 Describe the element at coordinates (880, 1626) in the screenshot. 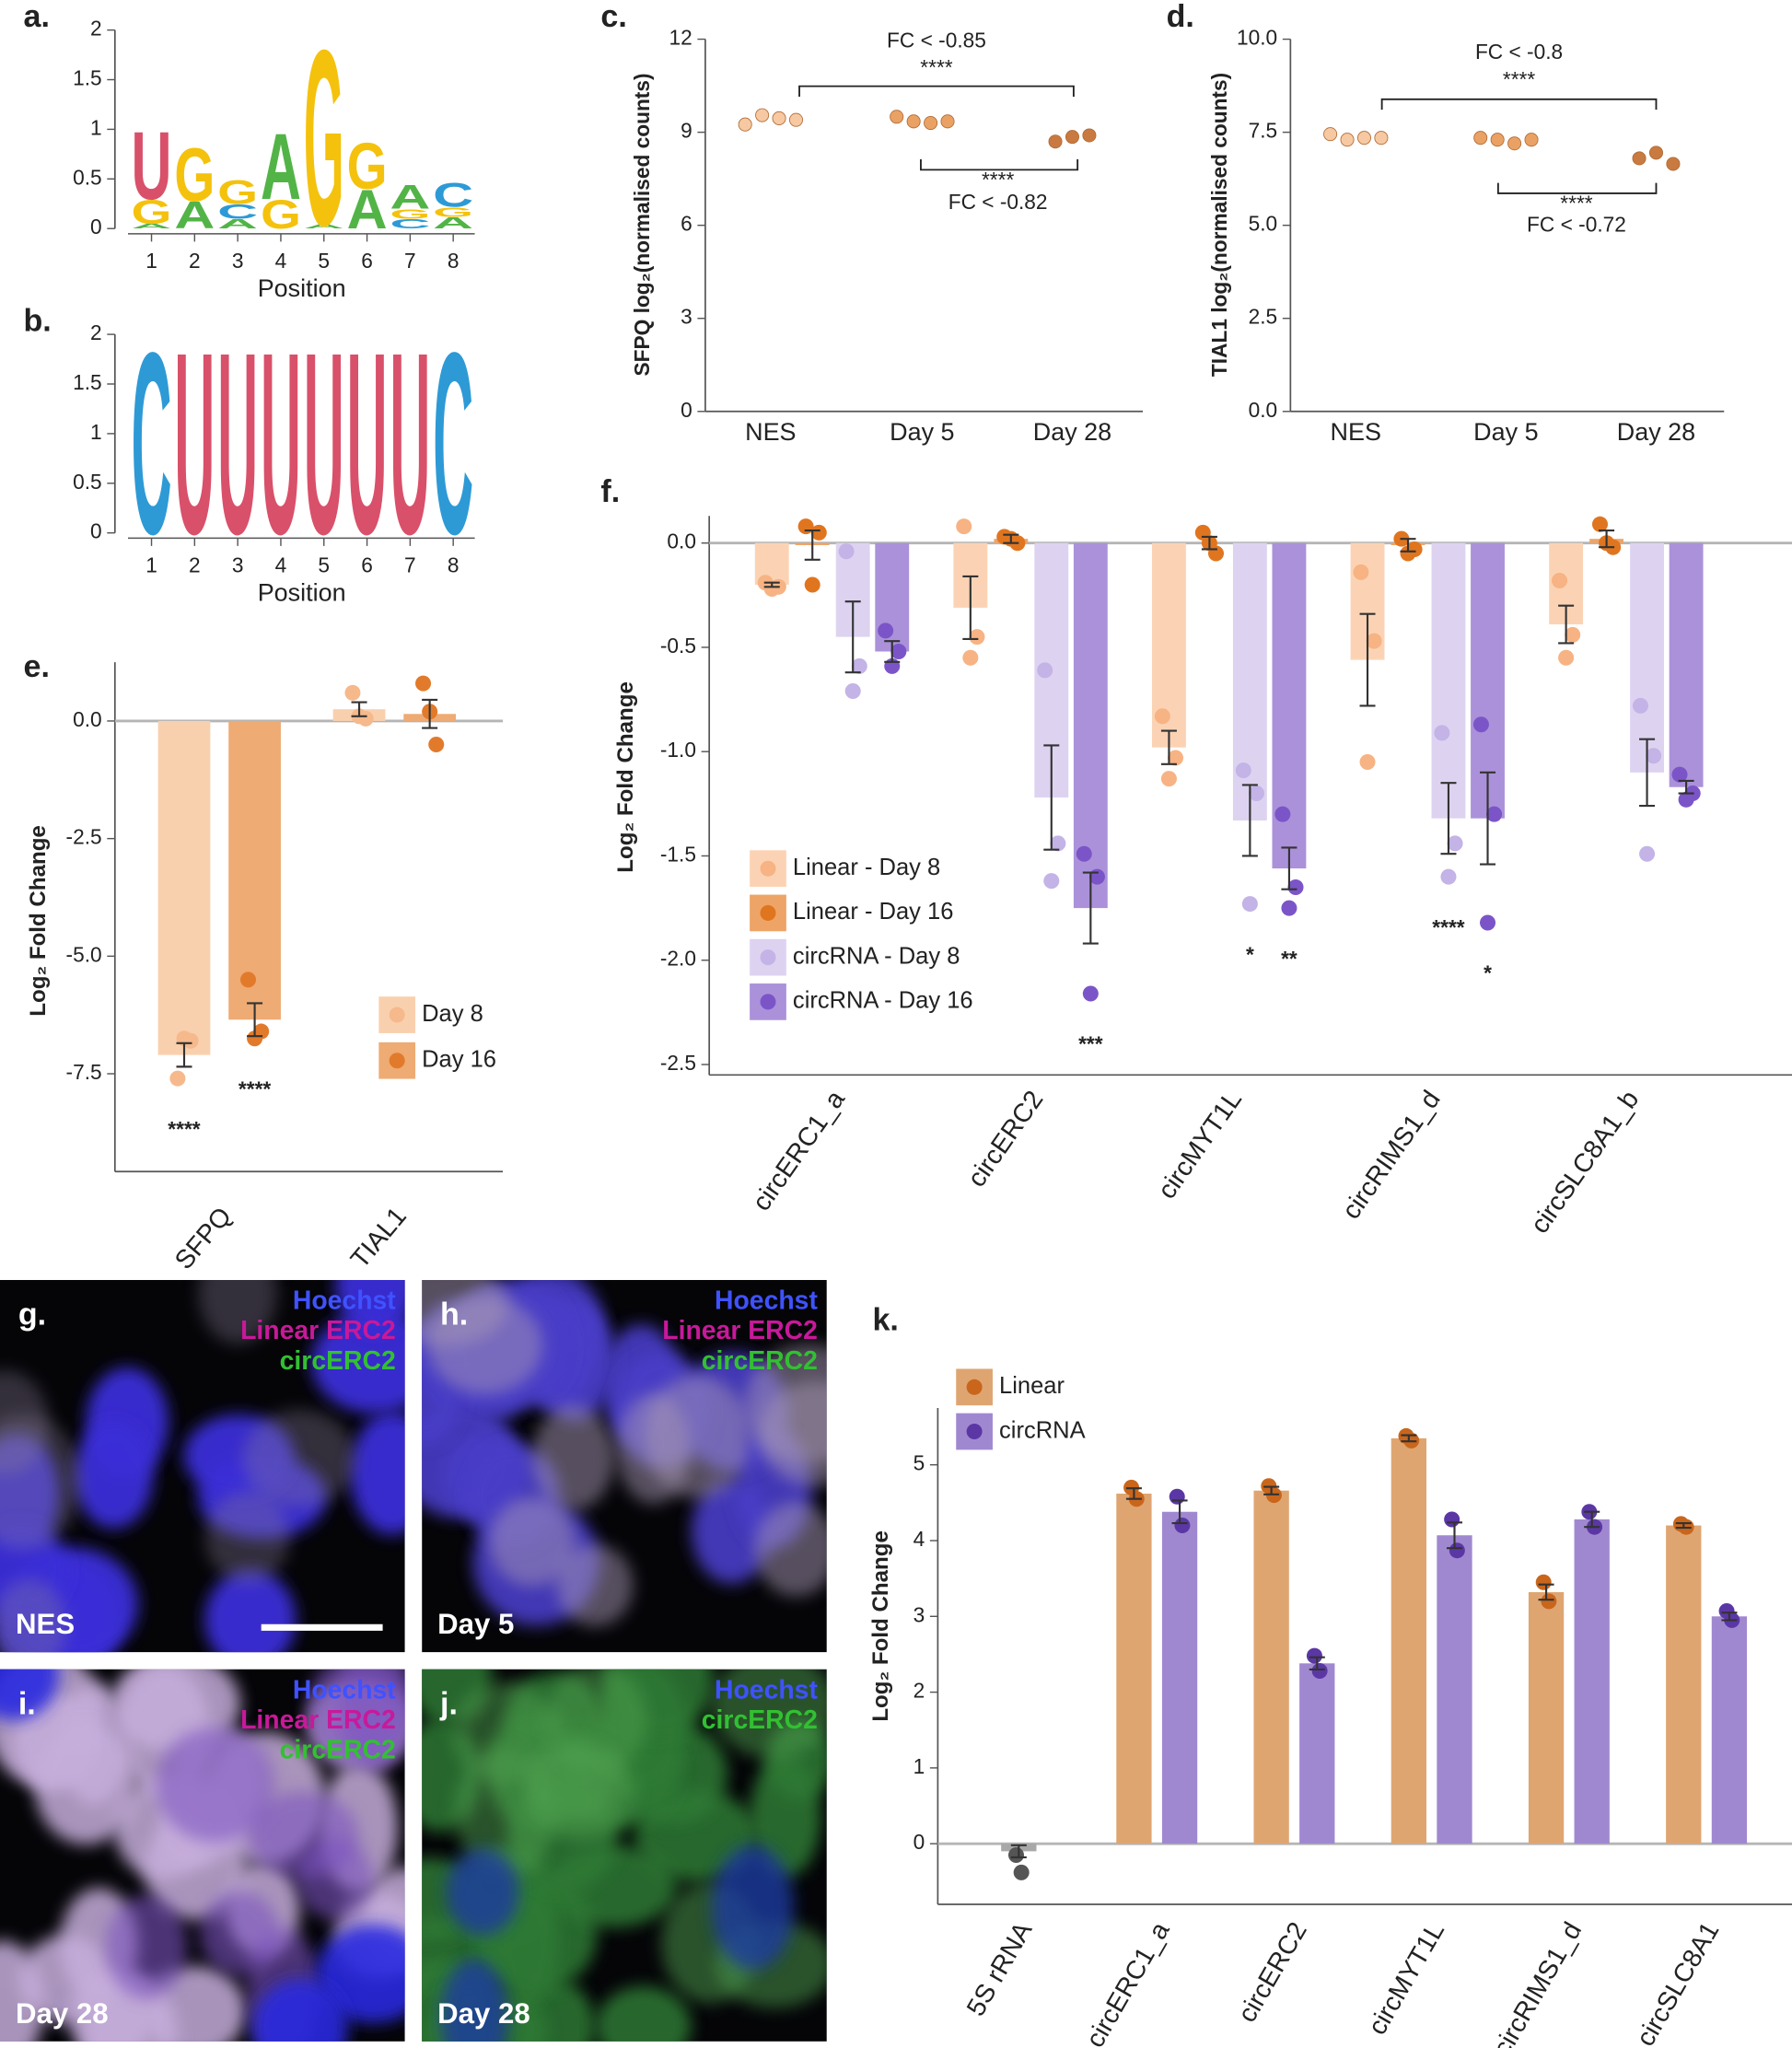

I see `y-axis-label: Log₂ Fold Change` at that location.